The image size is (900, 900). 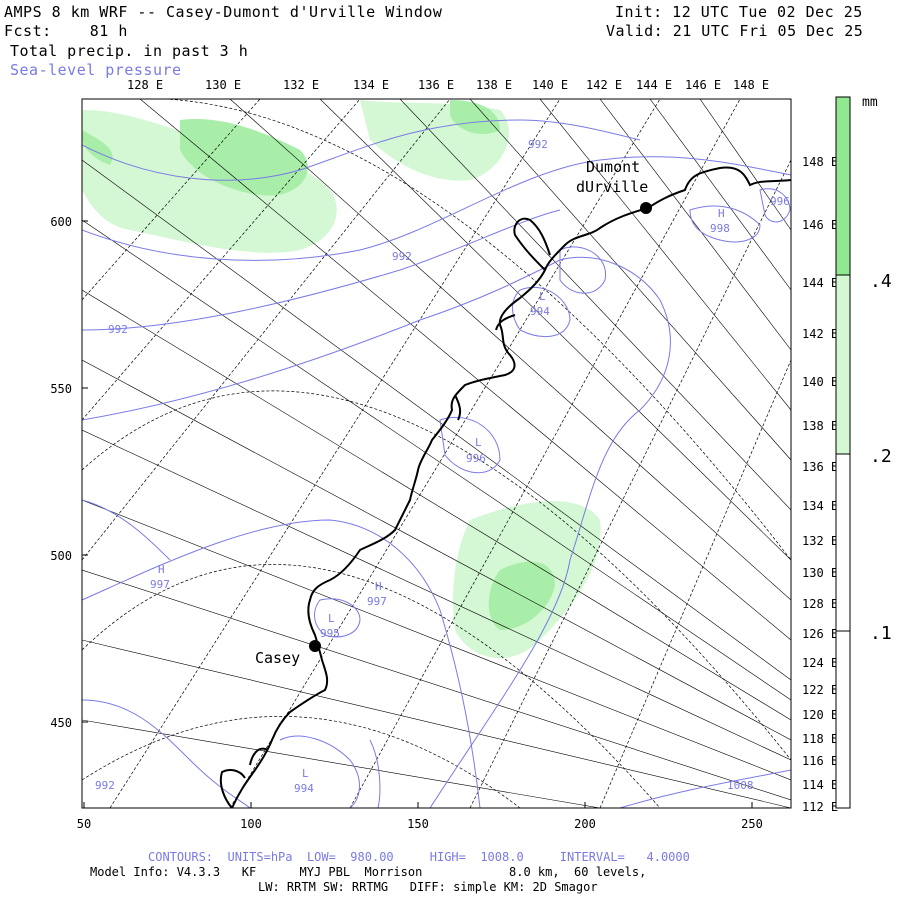 What do you see at coordinates (61, 222) in the screenshot?
I see `y-tick-label: 600` at bounding box center [61, 222].